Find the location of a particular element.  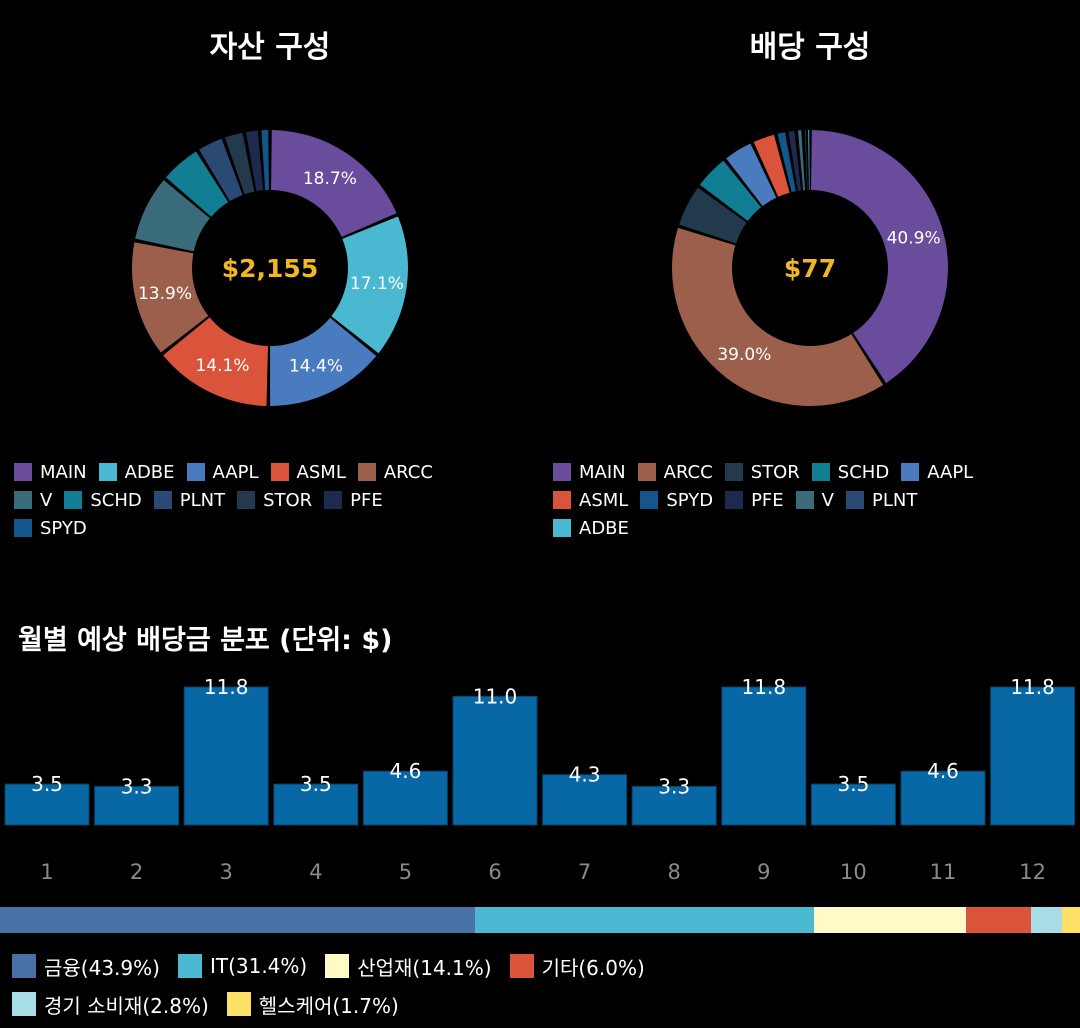

slice-label-main: 18.7% is located at coordinates (330, 179).